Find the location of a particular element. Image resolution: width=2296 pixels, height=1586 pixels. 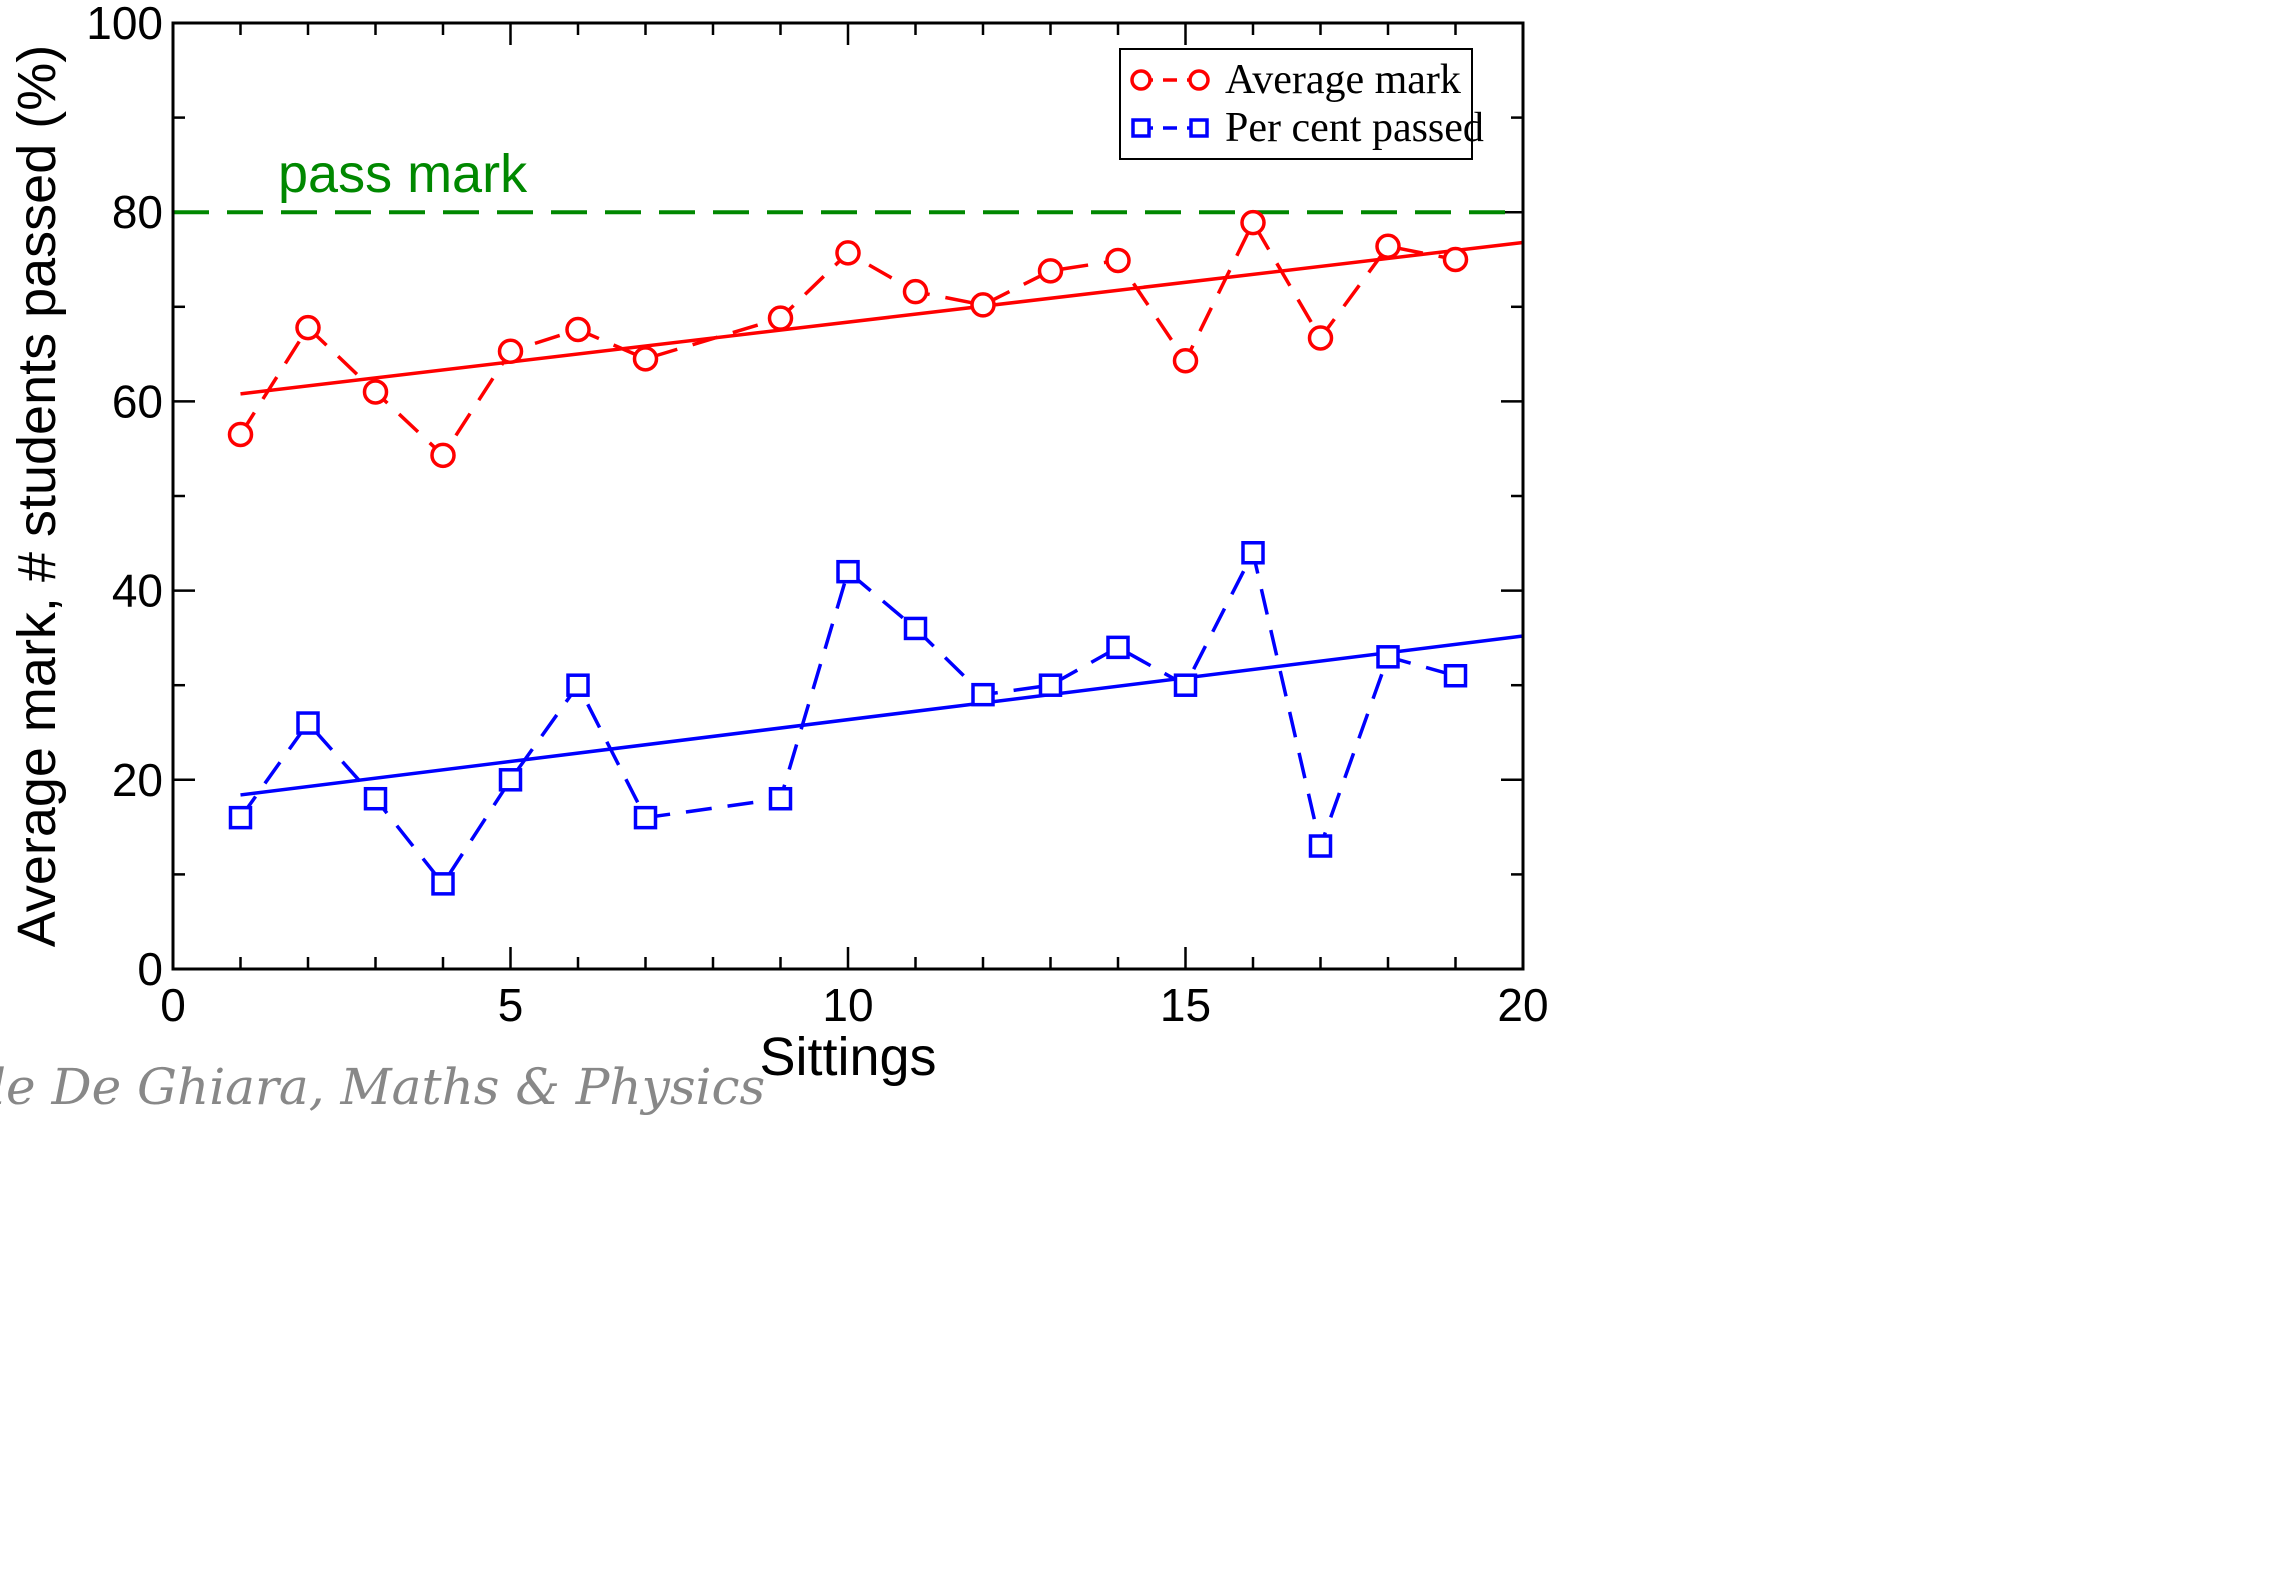

legend-label: Average mark is located at coordinates (1343, 80).